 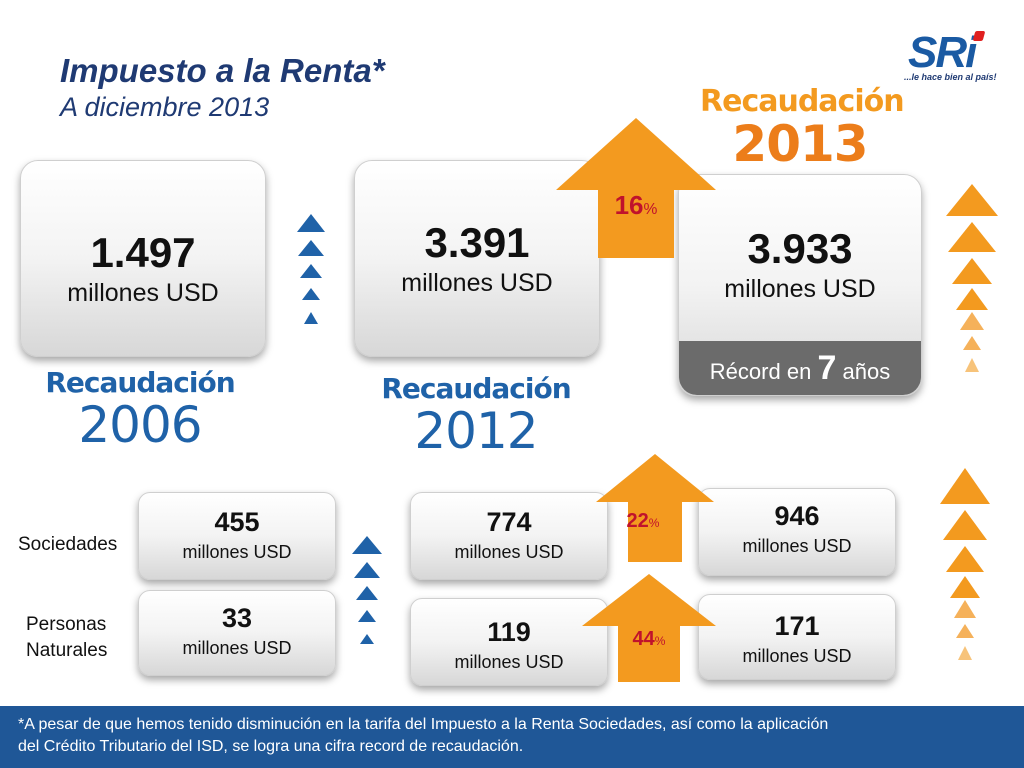 I want to click on total-2006-unit: millones USD, so click(x=143, y=293).